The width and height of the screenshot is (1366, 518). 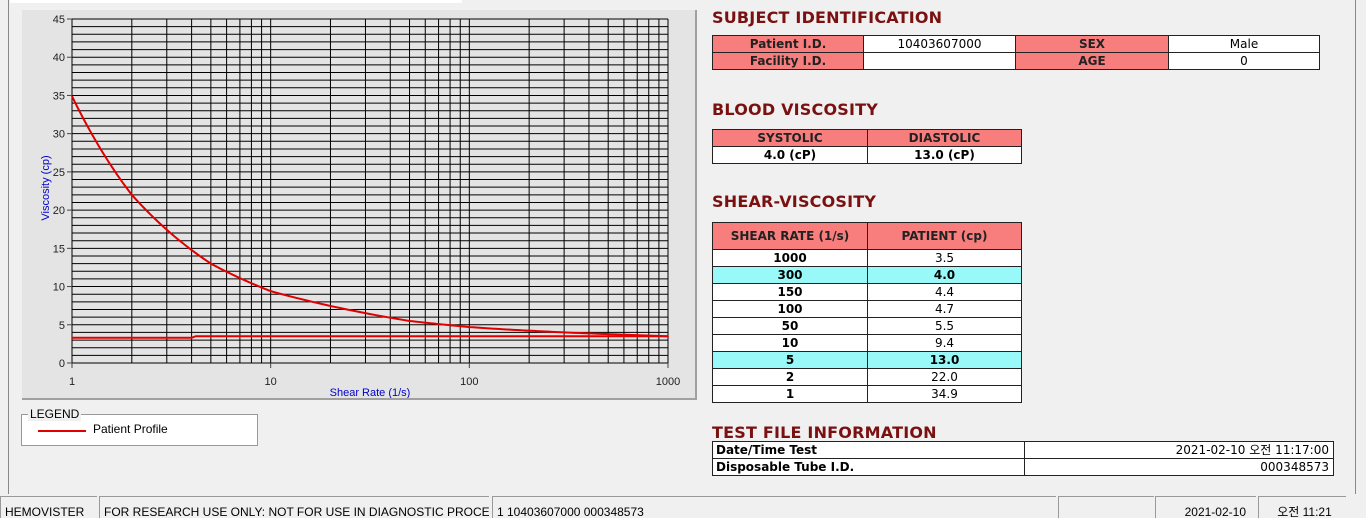 I want to click on patient-header: PATIENT (cp), so click(x=944, y=236).